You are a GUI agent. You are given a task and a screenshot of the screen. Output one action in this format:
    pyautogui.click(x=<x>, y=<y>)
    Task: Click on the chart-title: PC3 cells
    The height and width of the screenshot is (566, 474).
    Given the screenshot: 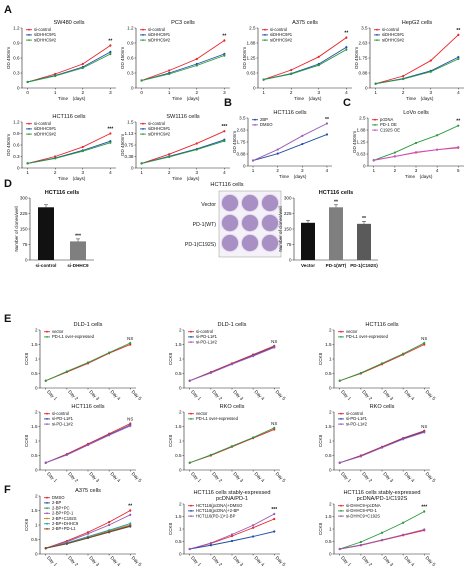 What is the action you would take?
    pyautogui.click(x=183, y=23)
    